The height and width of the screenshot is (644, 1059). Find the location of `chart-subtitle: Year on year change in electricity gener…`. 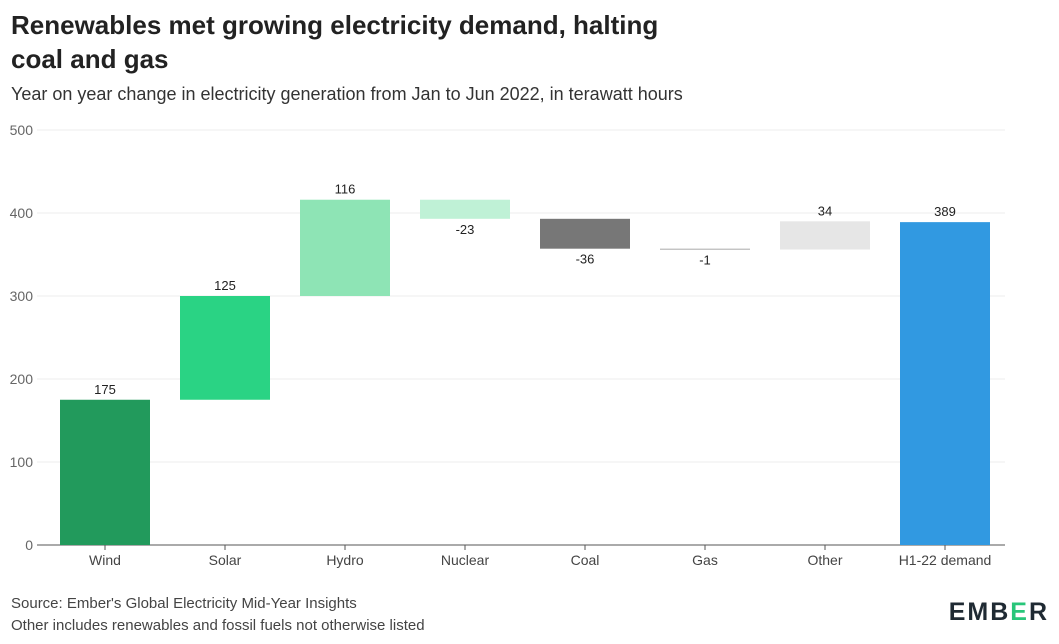

chart-subtitle: Year on year change in electricity gener… is located at coordinates (347, 94).